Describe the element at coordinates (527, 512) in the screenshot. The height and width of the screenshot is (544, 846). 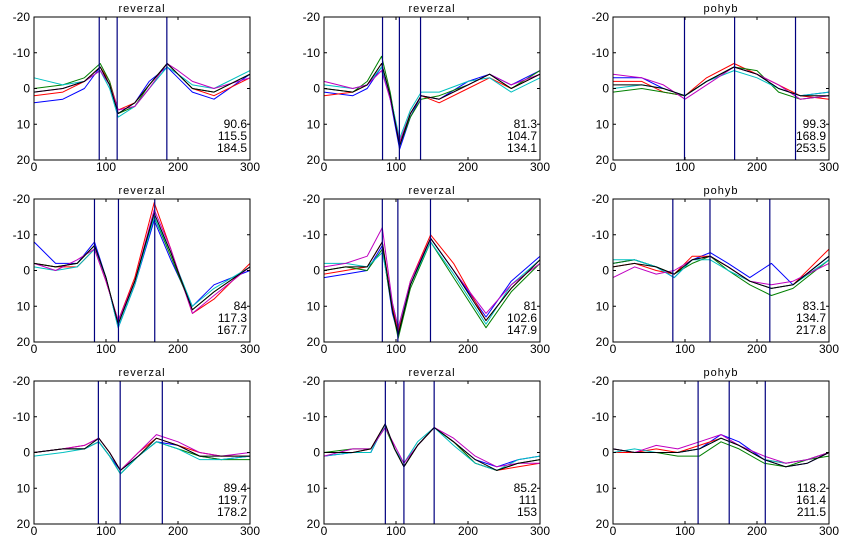
I see `latency-value-3: 153` at that location.